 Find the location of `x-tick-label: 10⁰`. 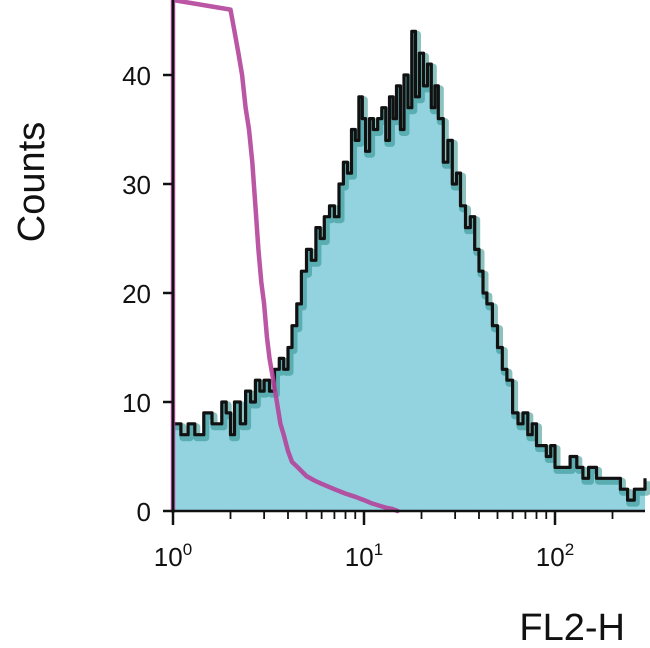

x-tick-label: 10⁰ is located at coordinates (173, 556).